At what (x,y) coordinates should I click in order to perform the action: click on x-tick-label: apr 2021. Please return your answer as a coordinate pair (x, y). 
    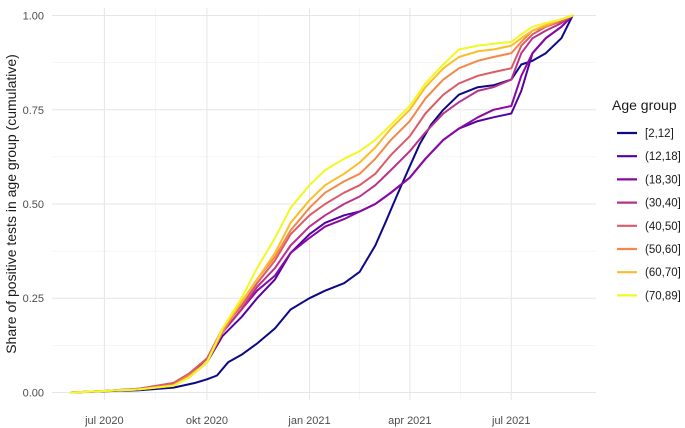
    Looking at the image, I should click on (409, 421).